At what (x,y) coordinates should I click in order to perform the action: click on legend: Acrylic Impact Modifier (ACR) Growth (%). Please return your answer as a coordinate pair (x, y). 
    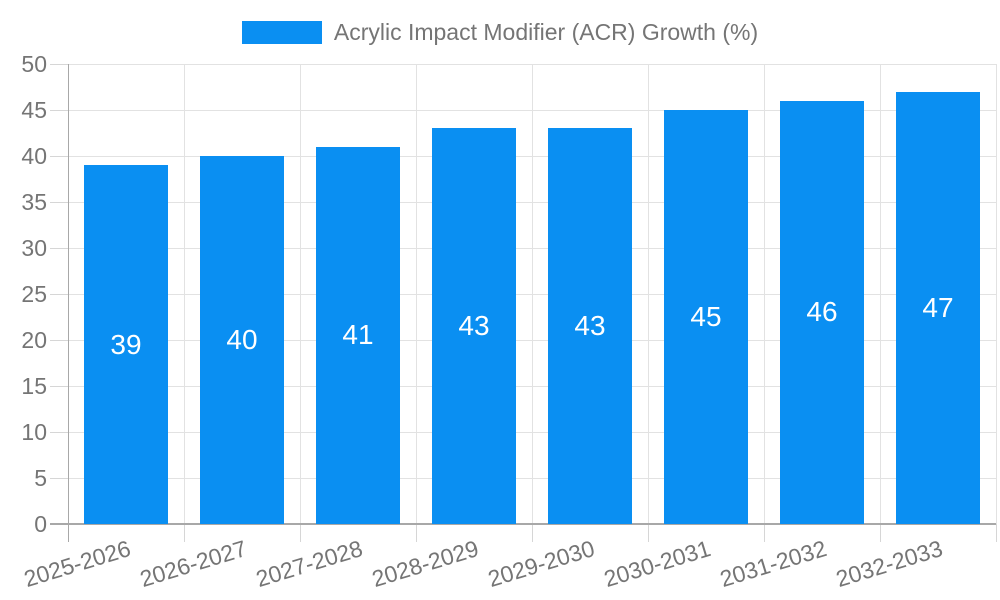
    Looking at the image, I should click on (500, 32).